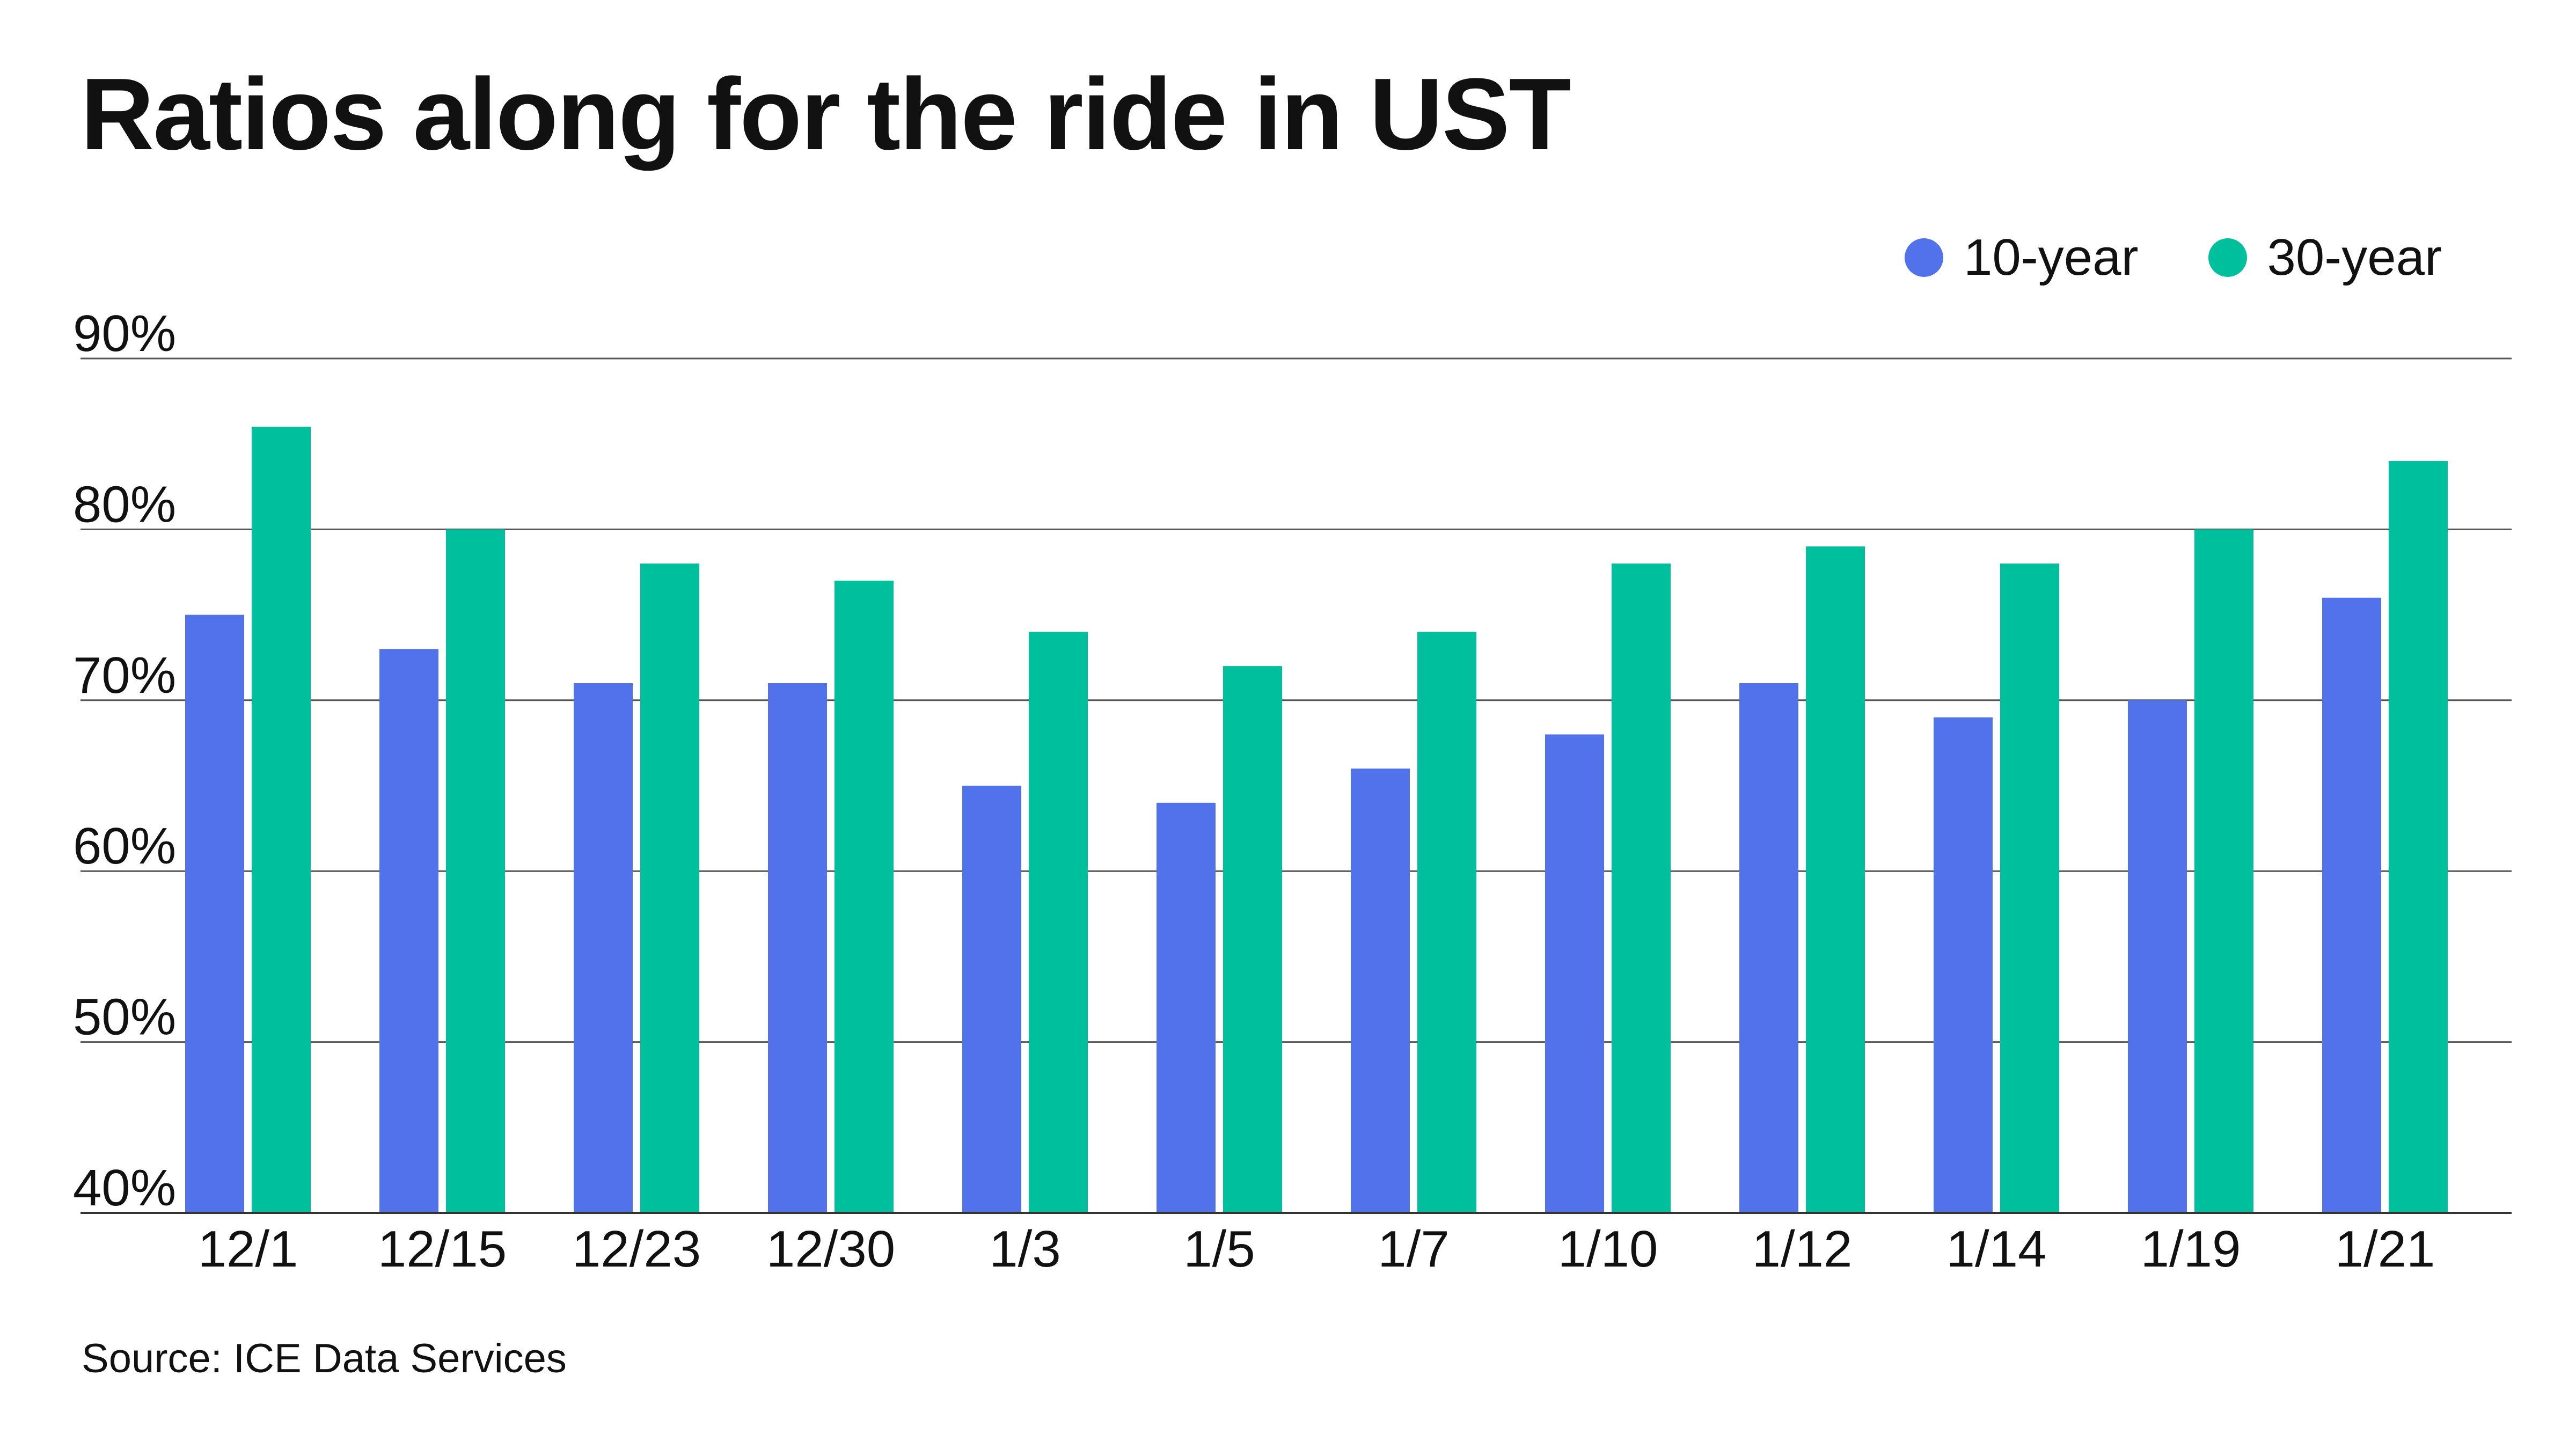 The image size is (2576, 1449). I want to click on x-tick-label-1-12: 1/12, so click(1802, 1249).